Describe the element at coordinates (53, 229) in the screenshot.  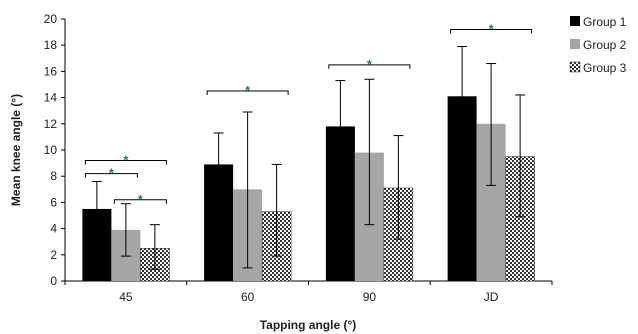
I see `y-tick-label: 4` at that location.